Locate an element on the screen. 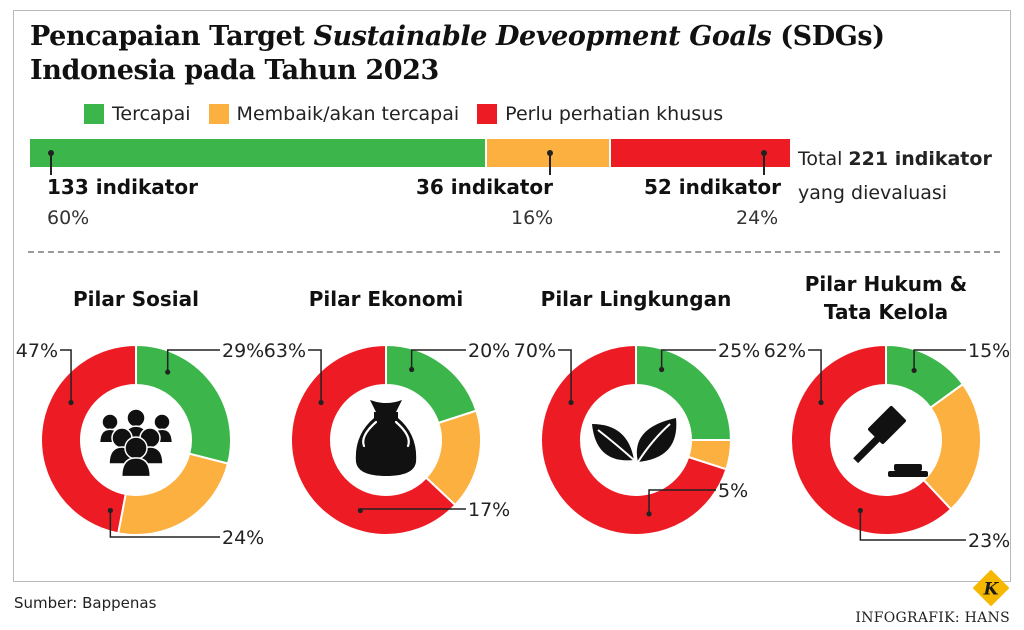  bar-label-membaik: 36 indikator is located at coordinates (485, 187).